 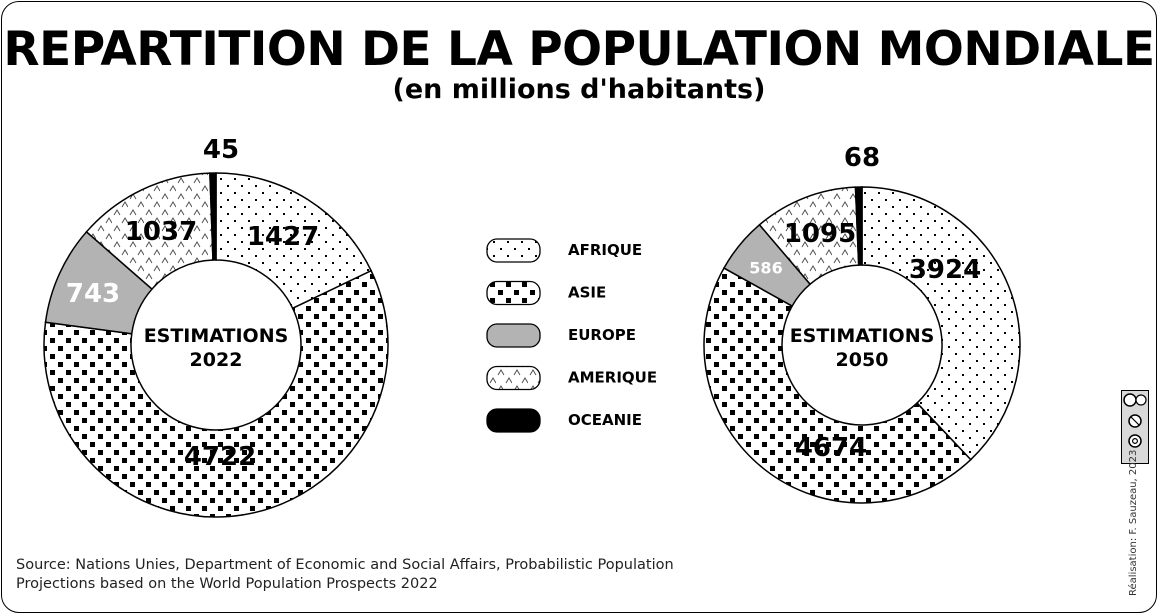 I want to click on legend-label-amerique: AMERIQUE, so click(x=612, y=378).